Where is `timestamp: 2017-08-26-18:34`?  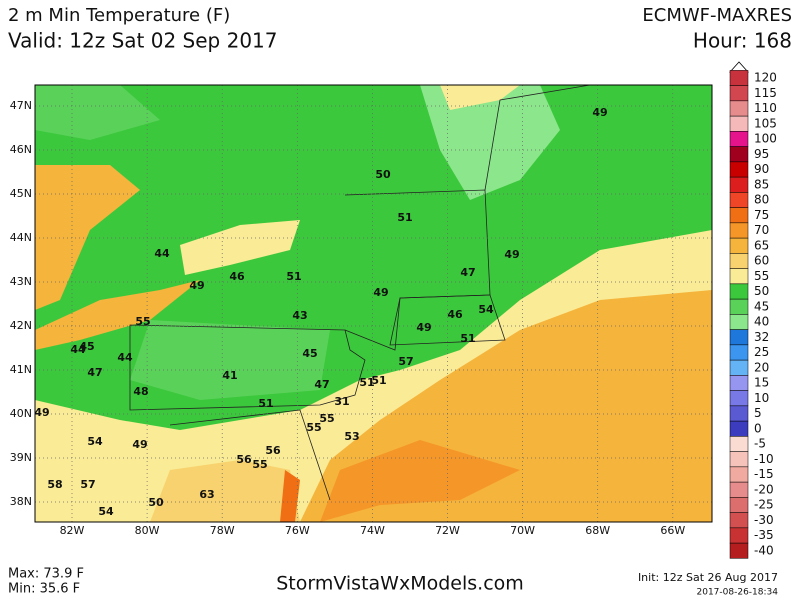
timestamp: 2017-08-26-18:34 is located at coordinates (738, 593).